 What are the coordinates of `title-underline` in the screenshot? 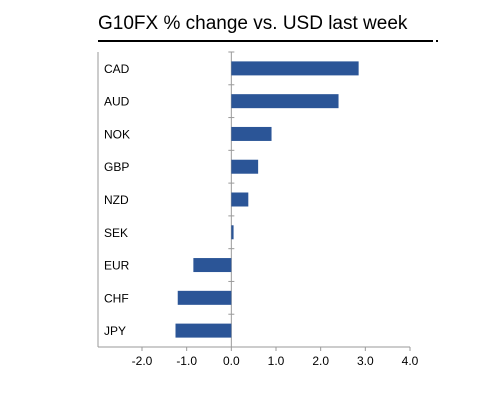 It's located at (265, 41).